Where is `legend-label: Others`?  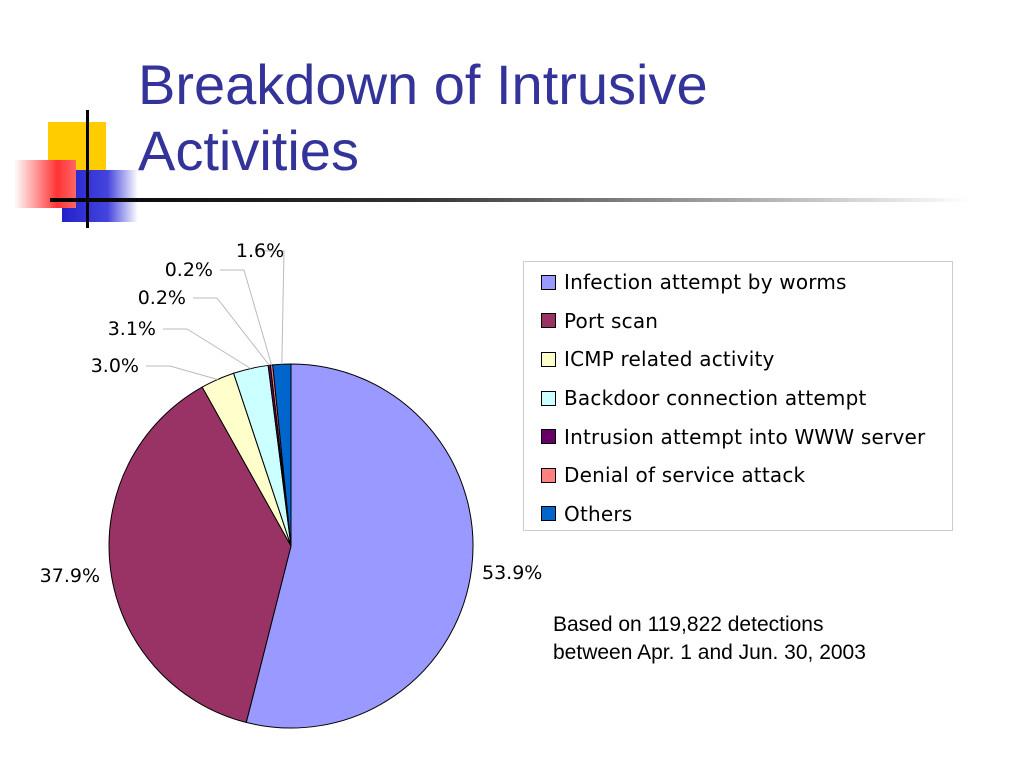
legend-label: Others is located at coordinates (598, 513).